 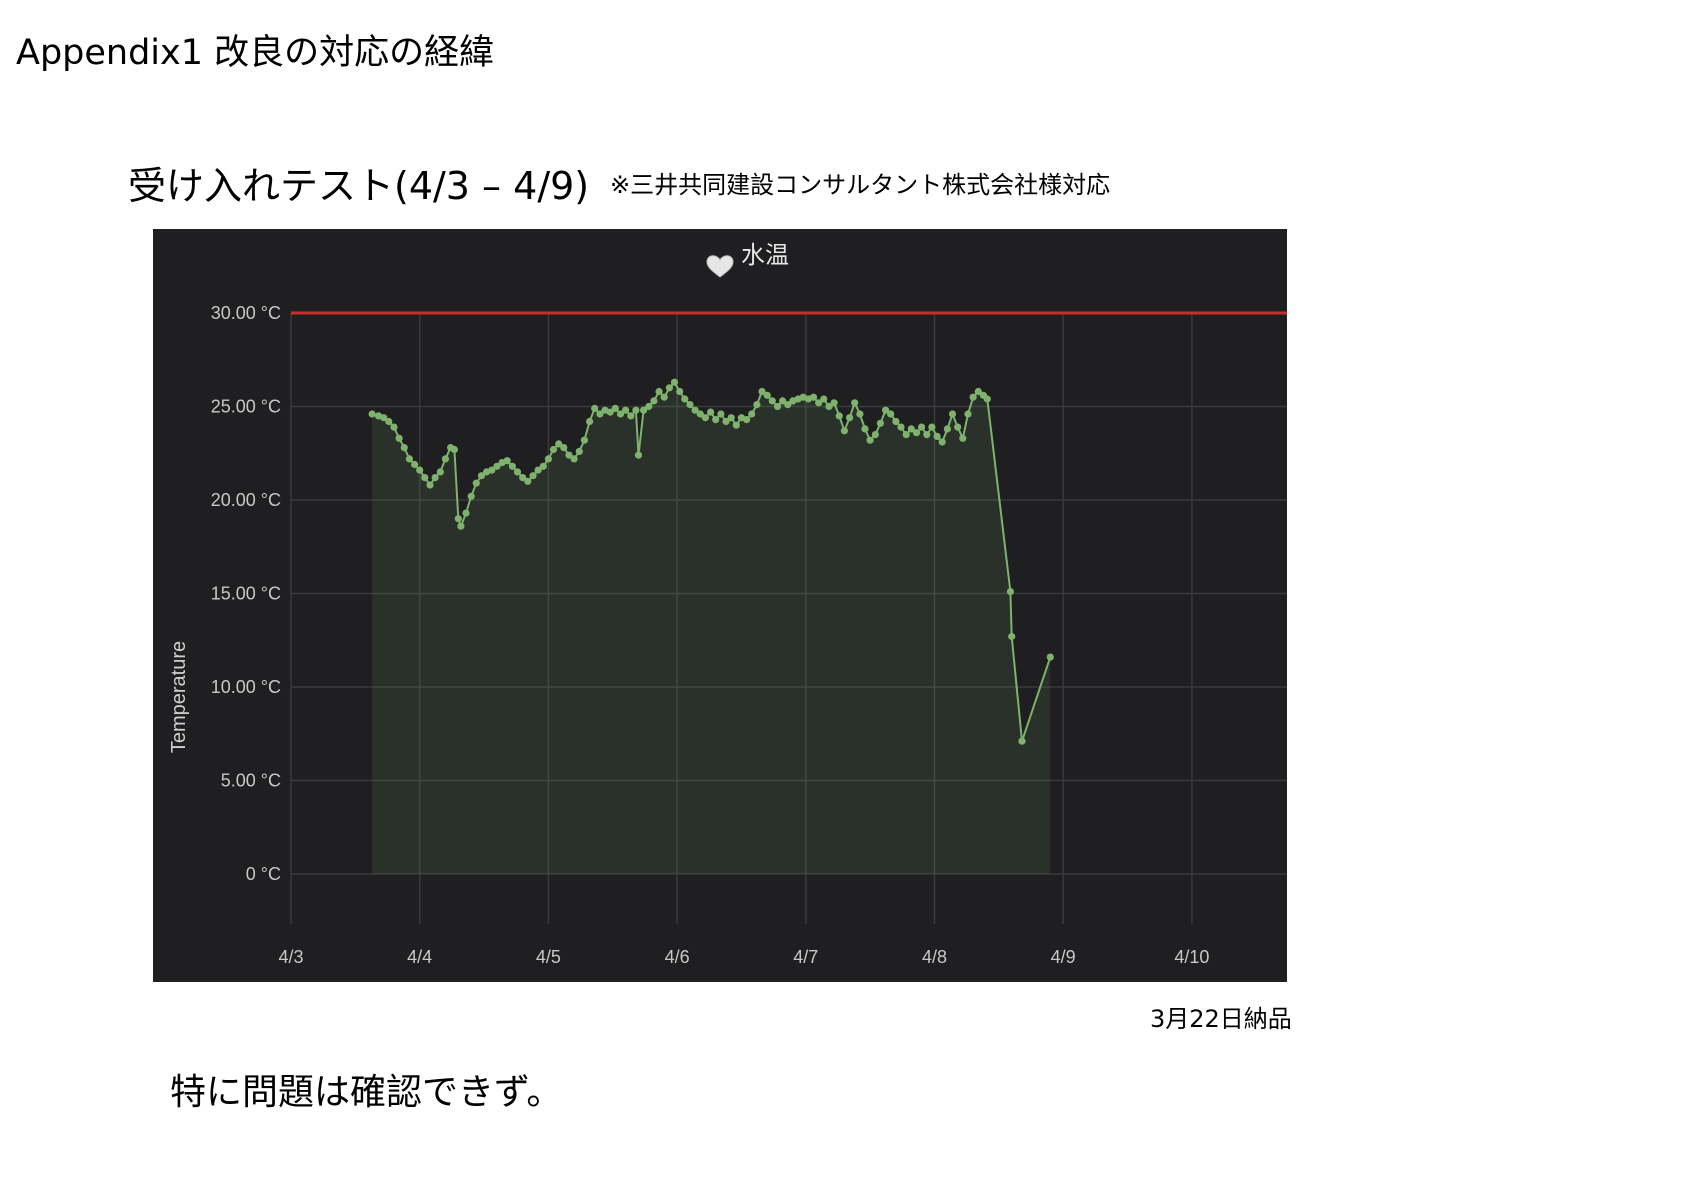 What do you see at coordinates (366, 1092) in the screenshot?
I see `conclusion-text: 特に問題は確認できず。` at bounding box center [366, 1092].